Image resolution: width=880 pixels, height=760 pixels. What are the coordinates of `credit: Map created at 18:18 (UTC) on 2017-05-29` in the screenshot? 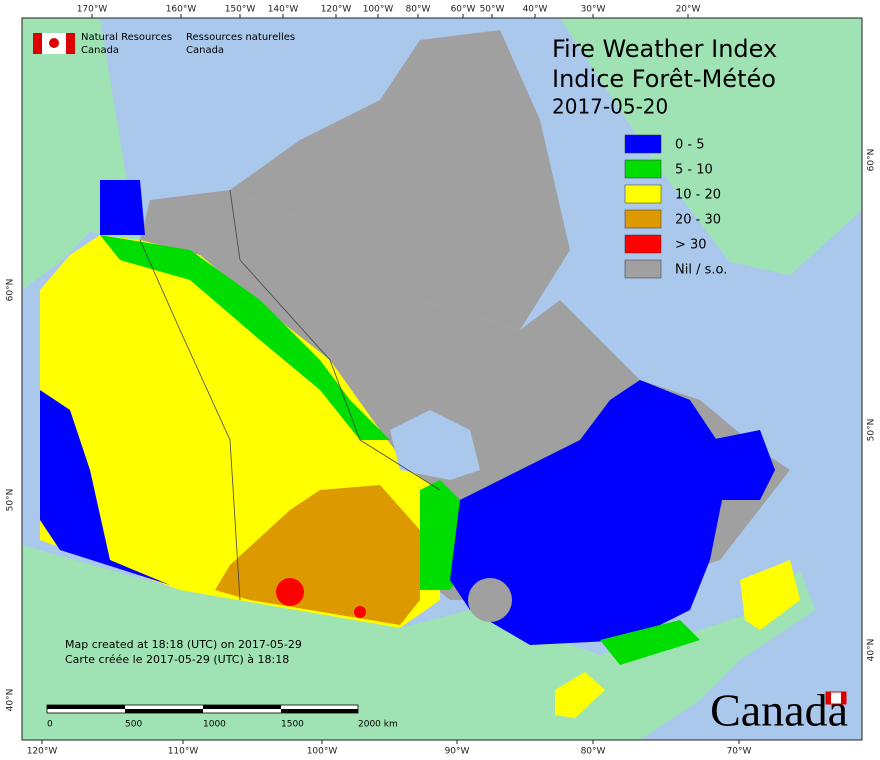 It's located at (183, 644).